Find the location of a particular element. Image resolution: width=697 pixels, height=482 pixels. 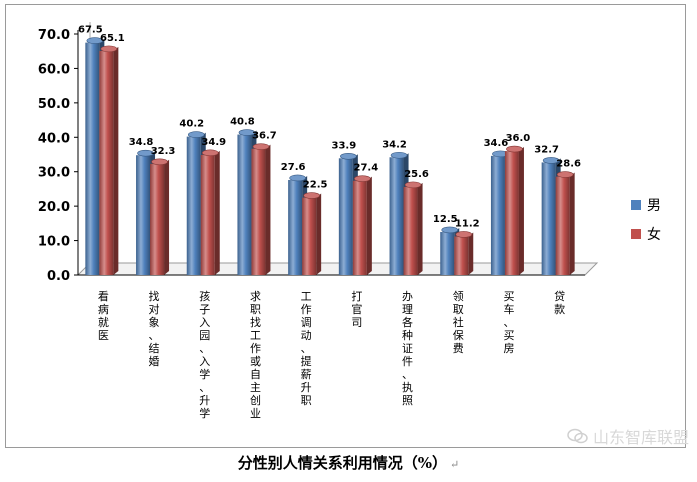

data-label: 27.6 is located at coordinates (293, 167).